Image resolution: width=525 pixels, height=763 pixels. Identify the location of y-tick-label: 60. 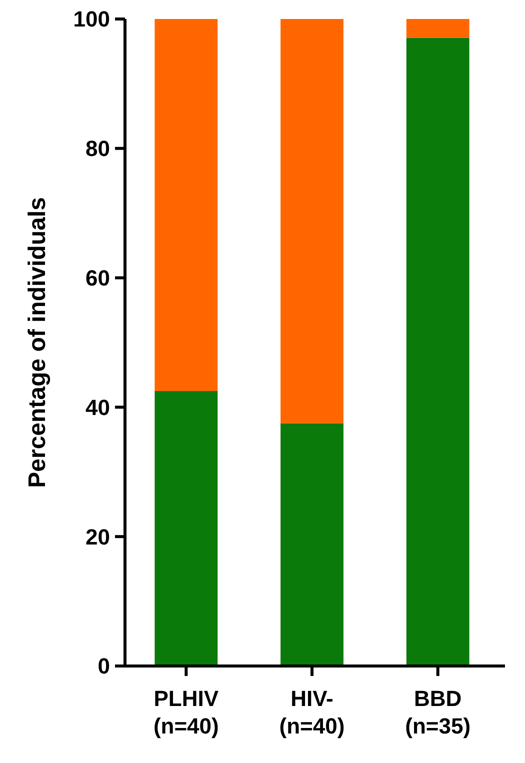
(98, 278).